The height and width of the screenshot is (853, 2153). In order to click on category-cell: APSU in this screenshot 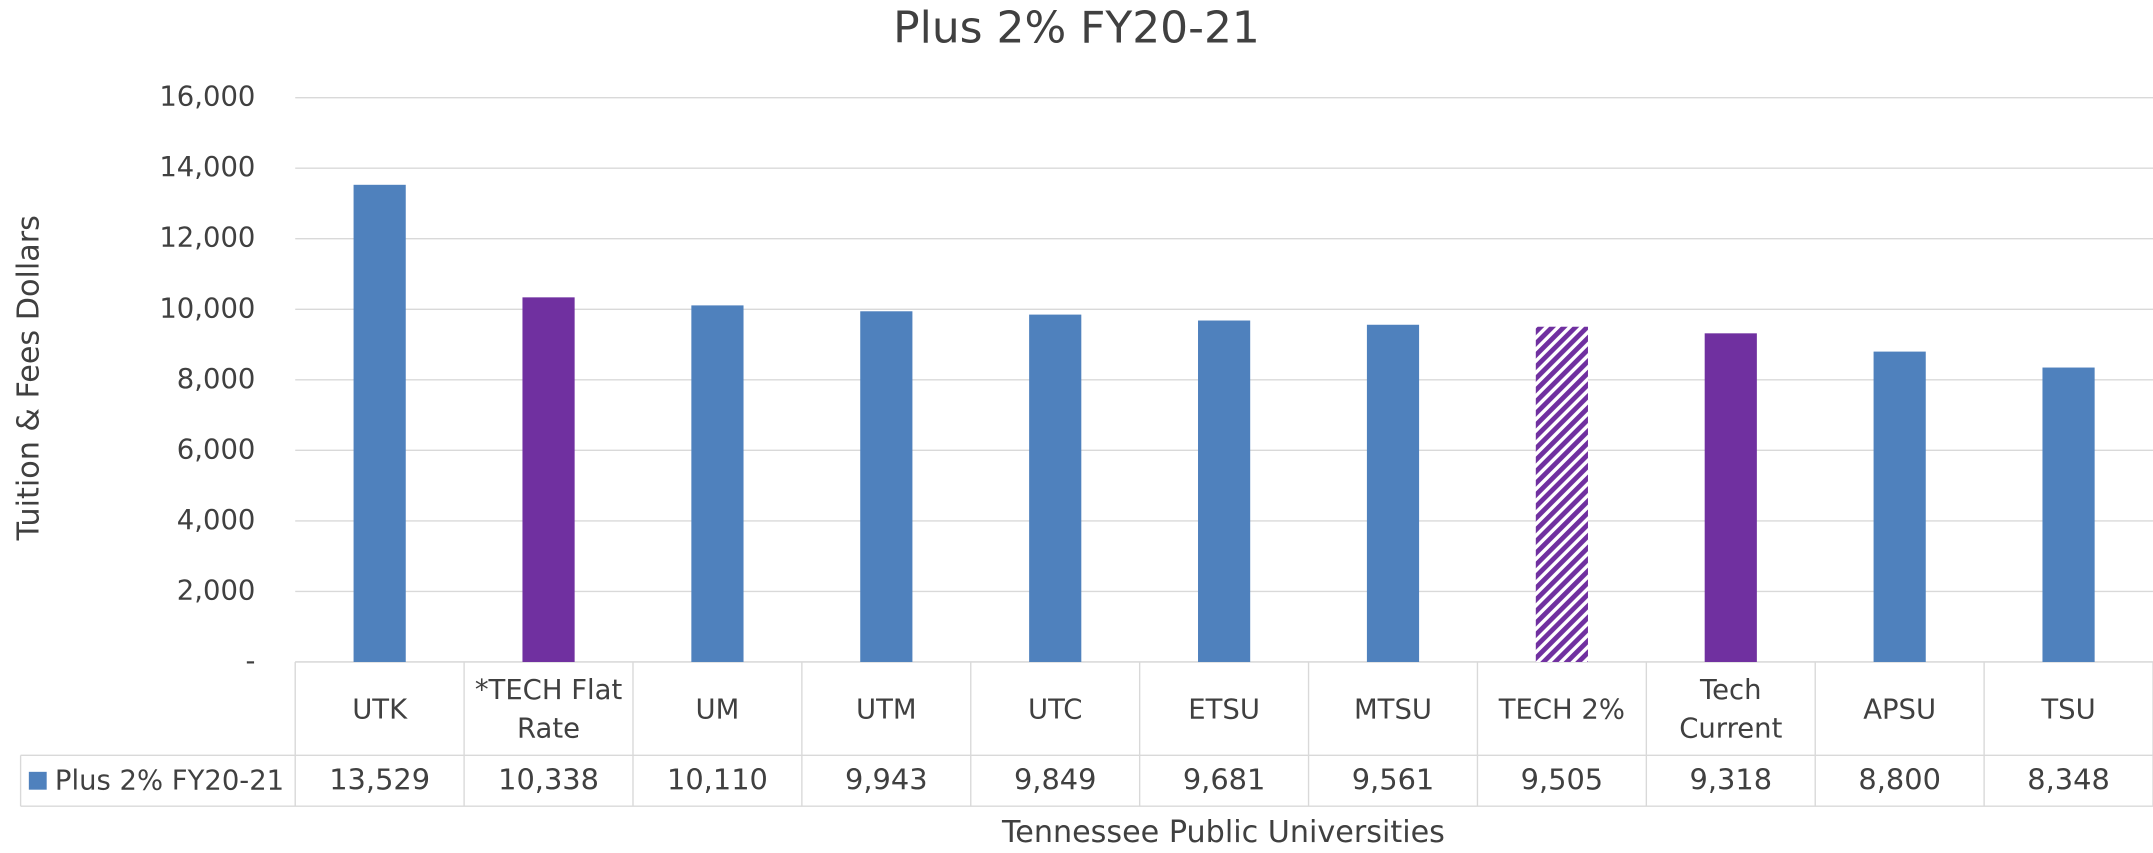, I will do `click(1900, 709)`.